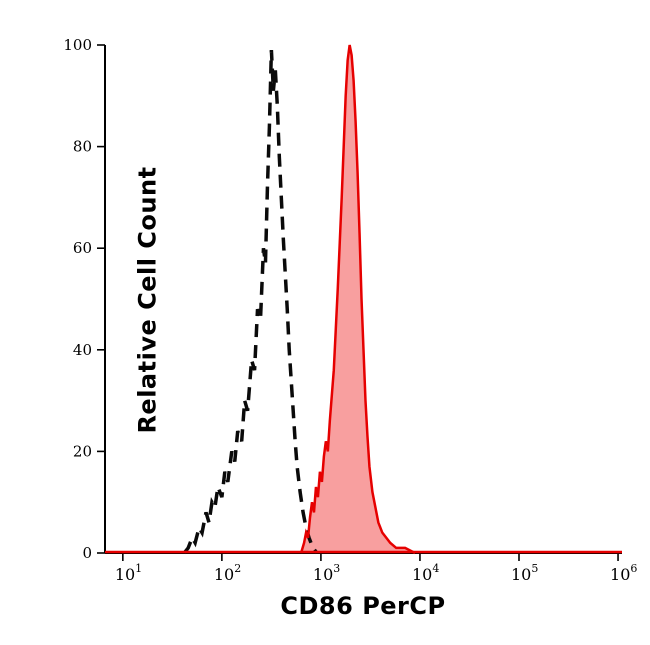 This screenshot has width=650, height=645. I want to click on y-tick-label: 80, so click(82, 147).